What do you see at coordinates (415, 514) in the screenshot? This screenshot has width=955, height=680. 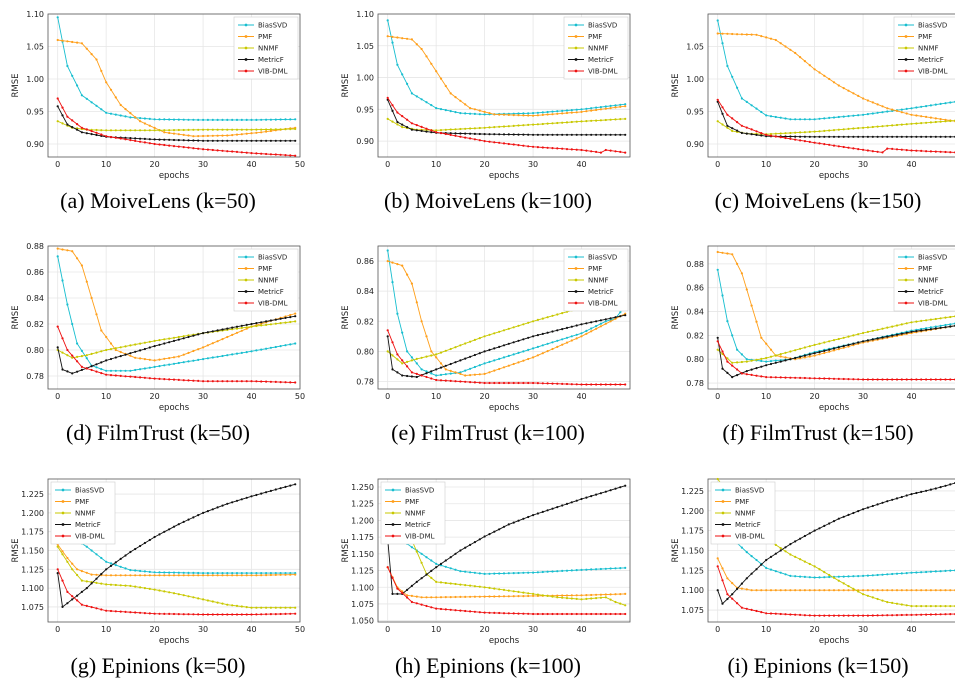 I see `legend-label: NNMF` at bounding box center [415, 514].